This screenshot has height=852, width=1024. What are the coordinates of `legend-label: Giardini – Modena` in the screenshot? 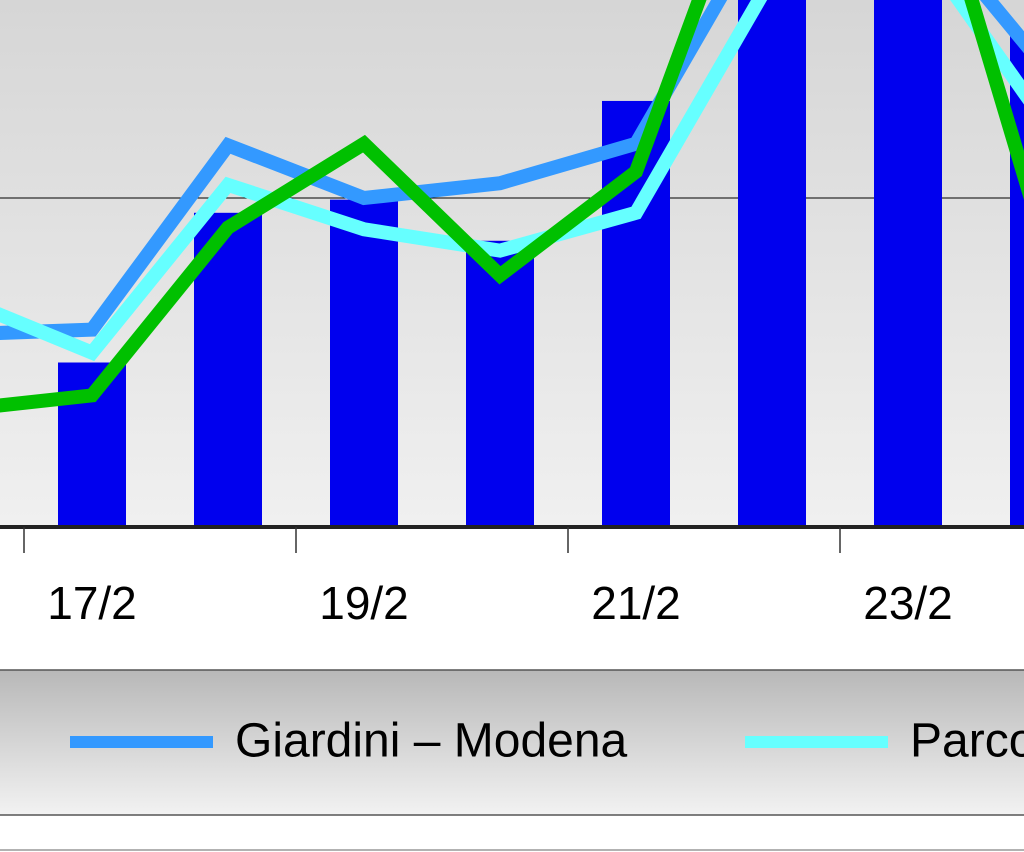 It's located at (431, 741).